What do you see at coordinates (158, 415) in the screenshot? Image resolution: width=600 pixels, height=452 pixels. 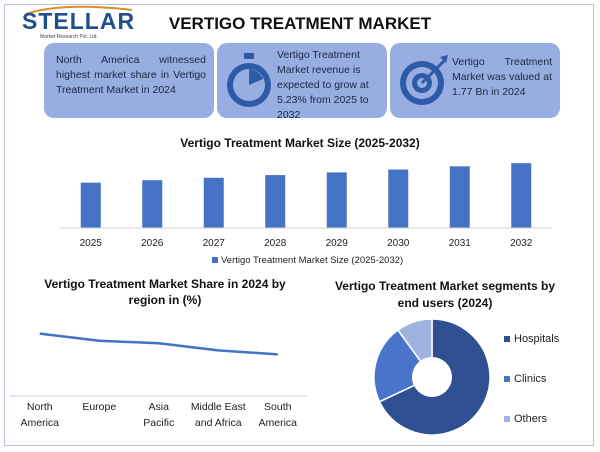 I see `line-x-tick: Asia Pacific` at bounding box center [158, 415].